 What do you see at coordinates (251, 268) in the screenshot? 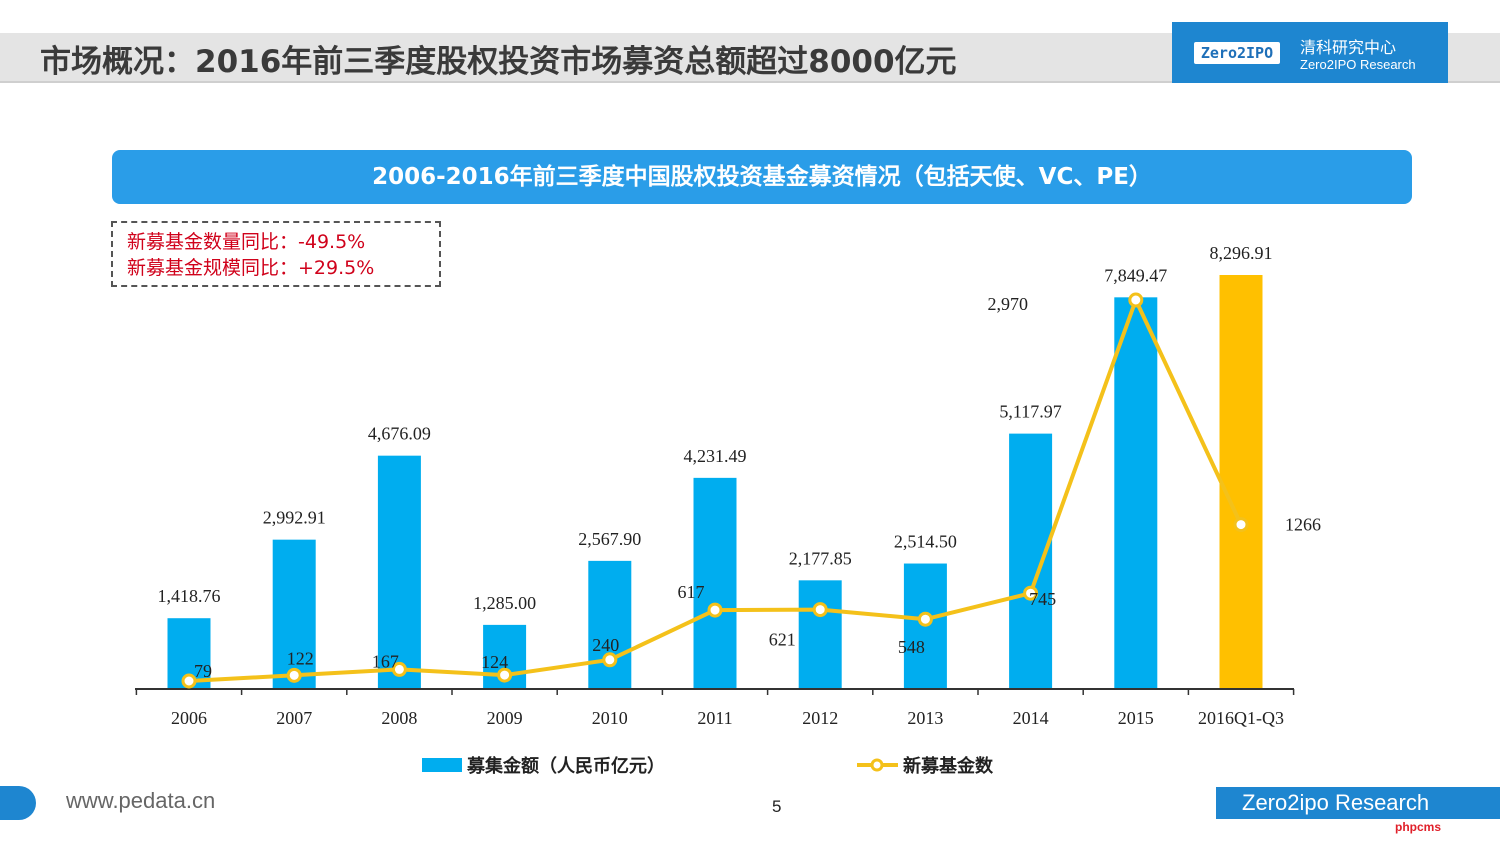
I see `note-fund-size-yoy: 新募基金规模同比：+29.5%` at bounding box center [251, 268].